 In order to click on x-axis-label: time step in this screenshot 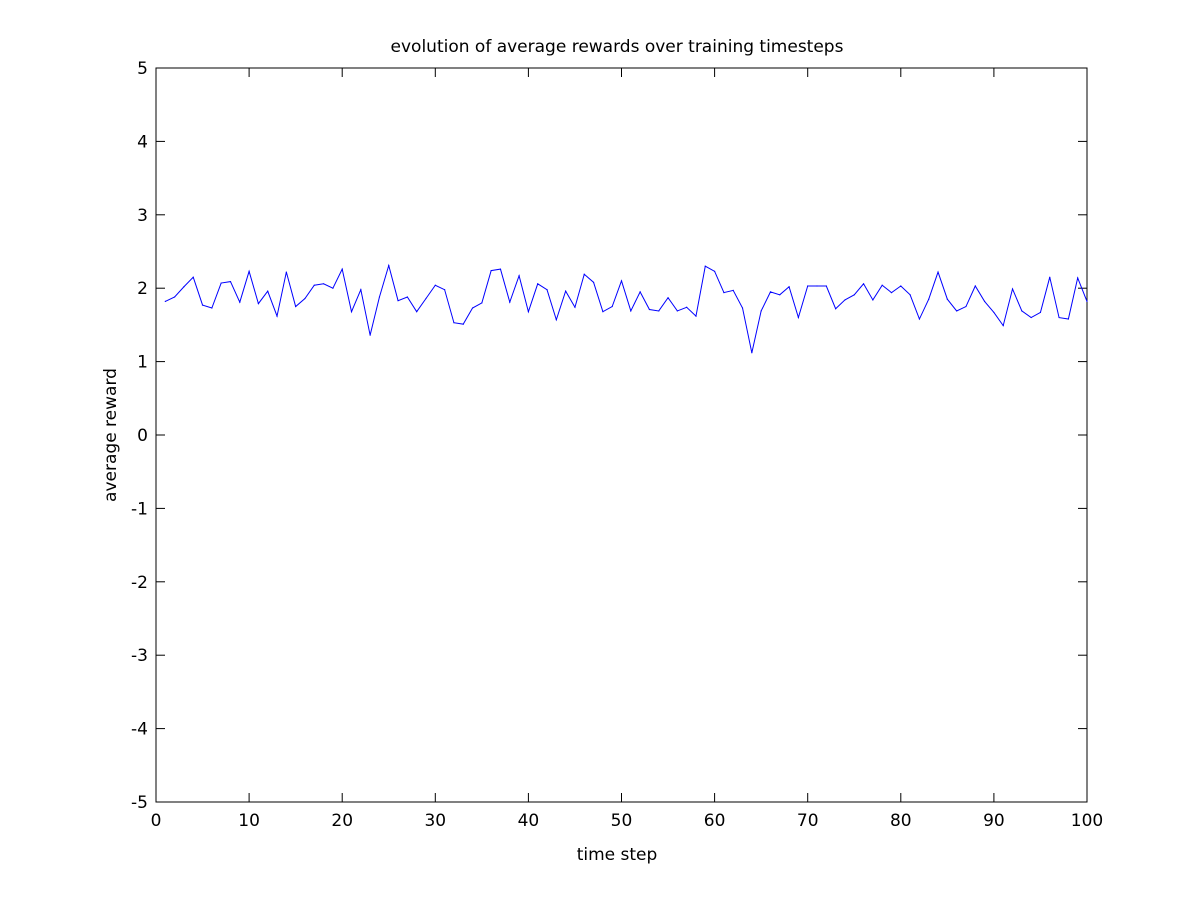, I will do `click(617, 855)`.